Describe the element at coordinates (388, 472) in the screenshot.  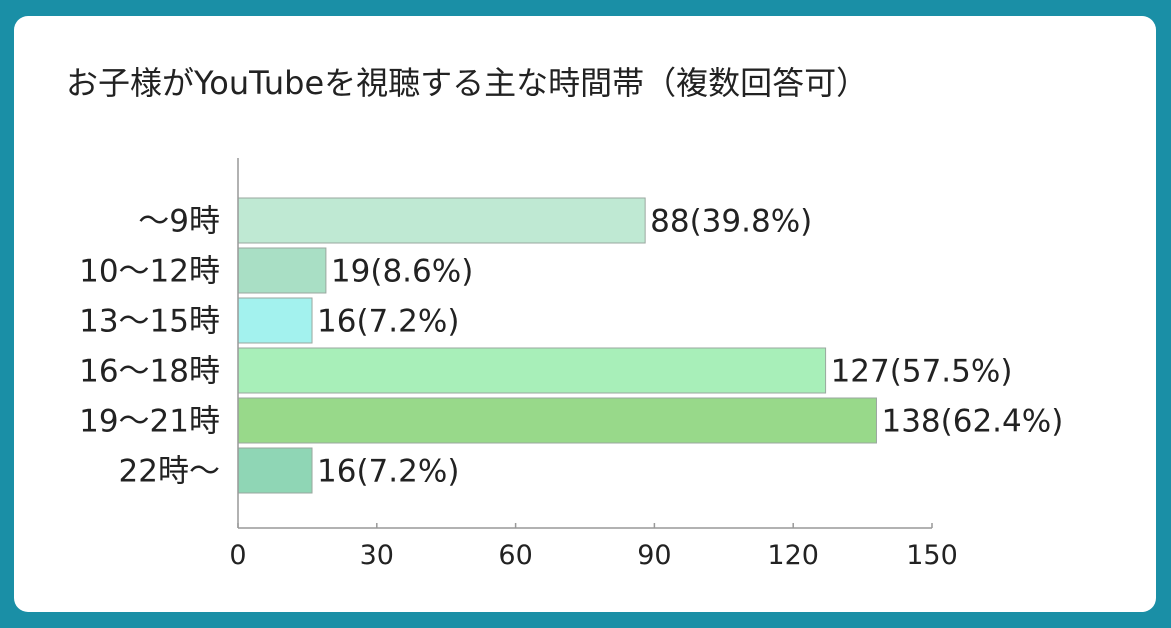
I see `value-label-5: 16(7.2%)` at that location.